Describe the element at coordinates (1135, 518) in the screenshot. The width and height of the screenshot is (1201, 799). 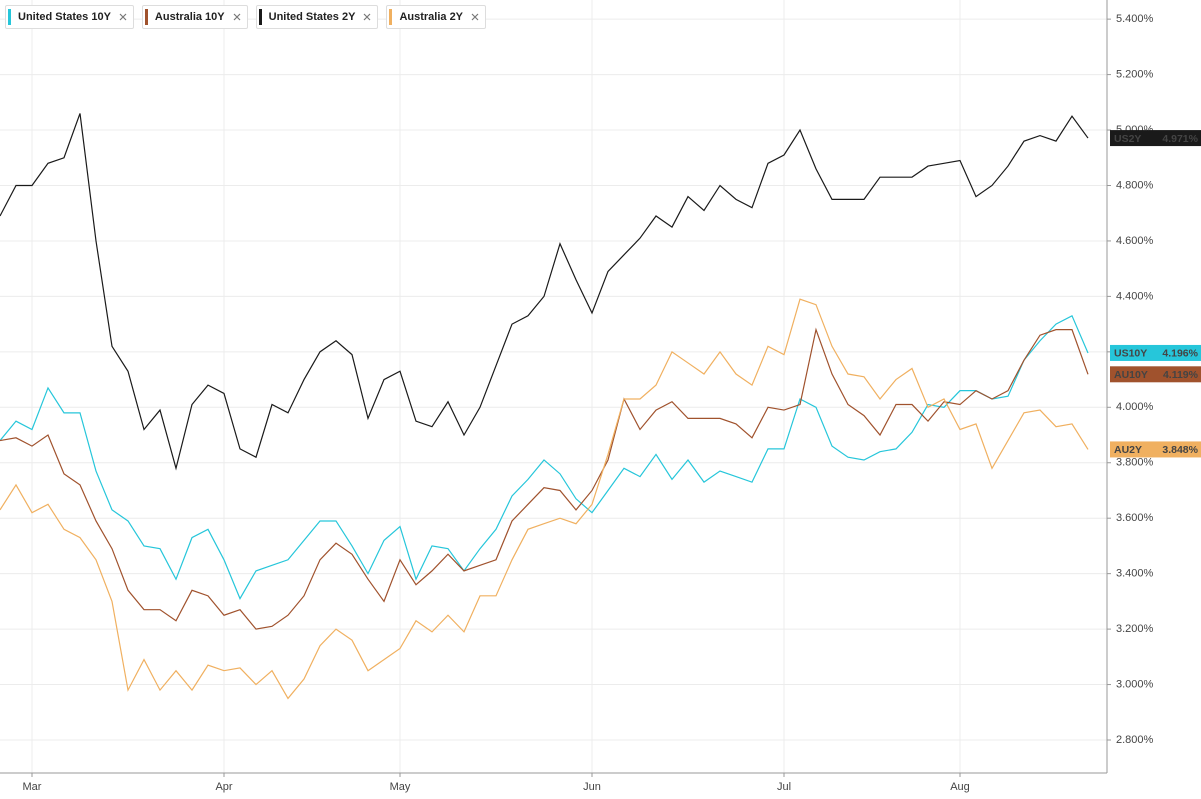
I see `y-tick-label: 3.600%` at that location.